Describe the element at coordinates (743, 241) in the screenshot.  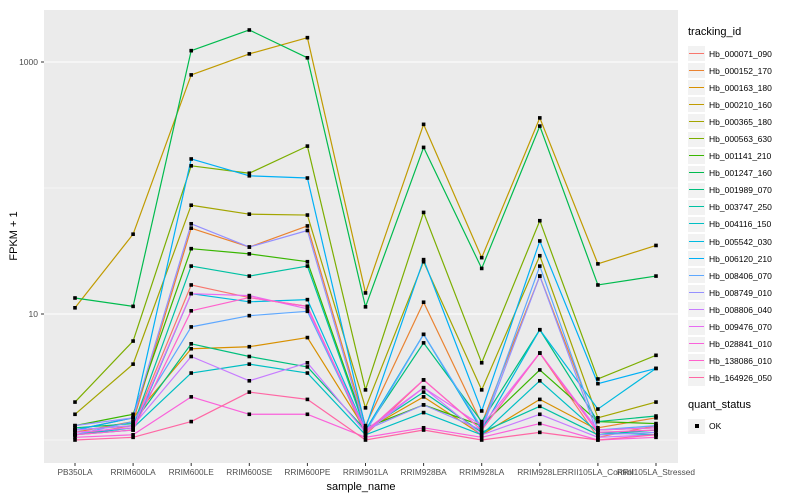
I see `legend-item-Hb_005542_030: Hb_005542_030` at that location.